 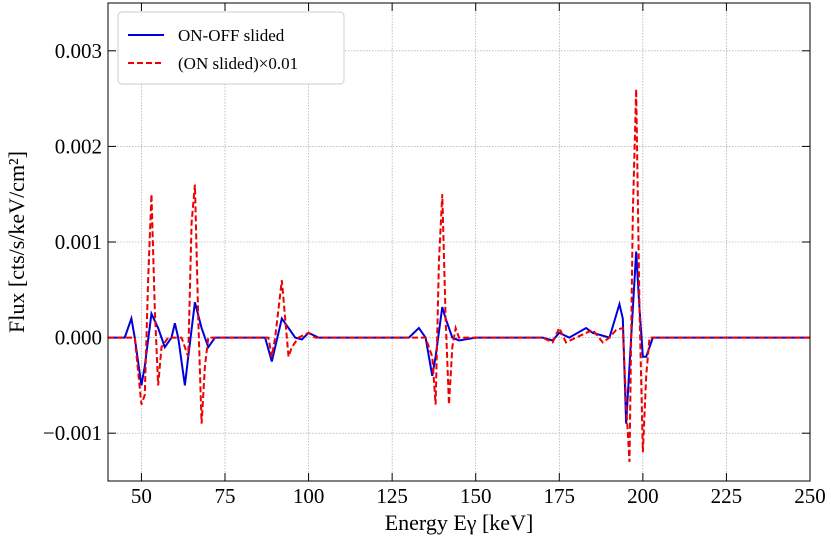 What do you see at coordinates (141, 496) in the screenshot?
I see `x-tick-label: 50` at bounding box center [141, 496].